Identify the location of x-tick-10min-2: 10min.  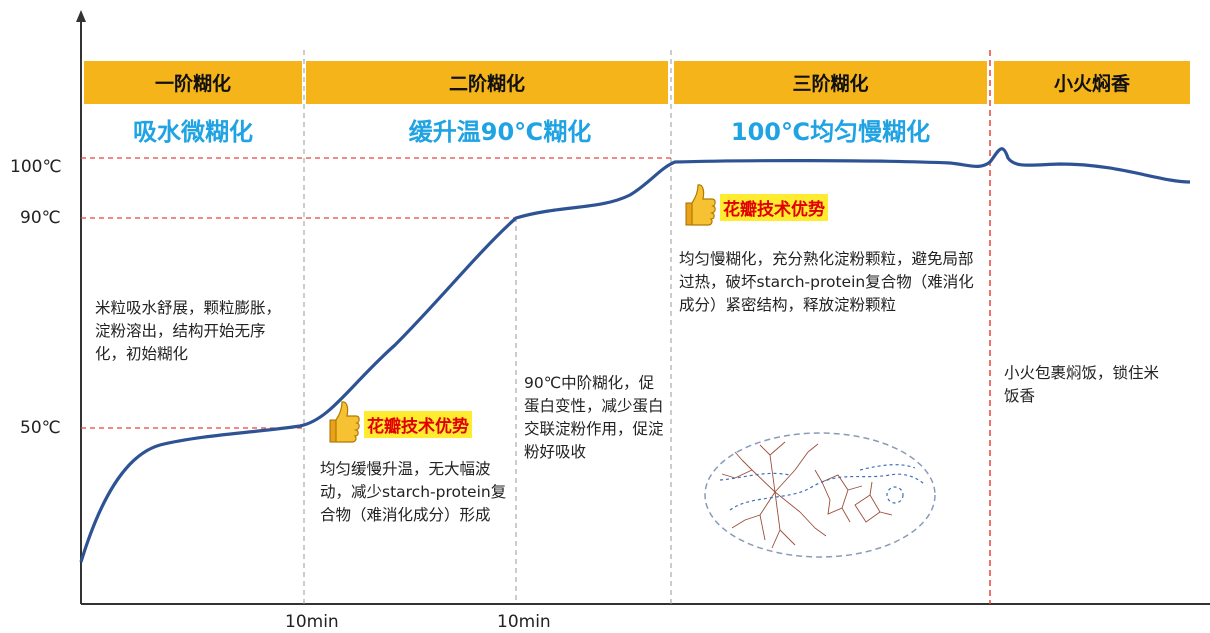
(524, 622).